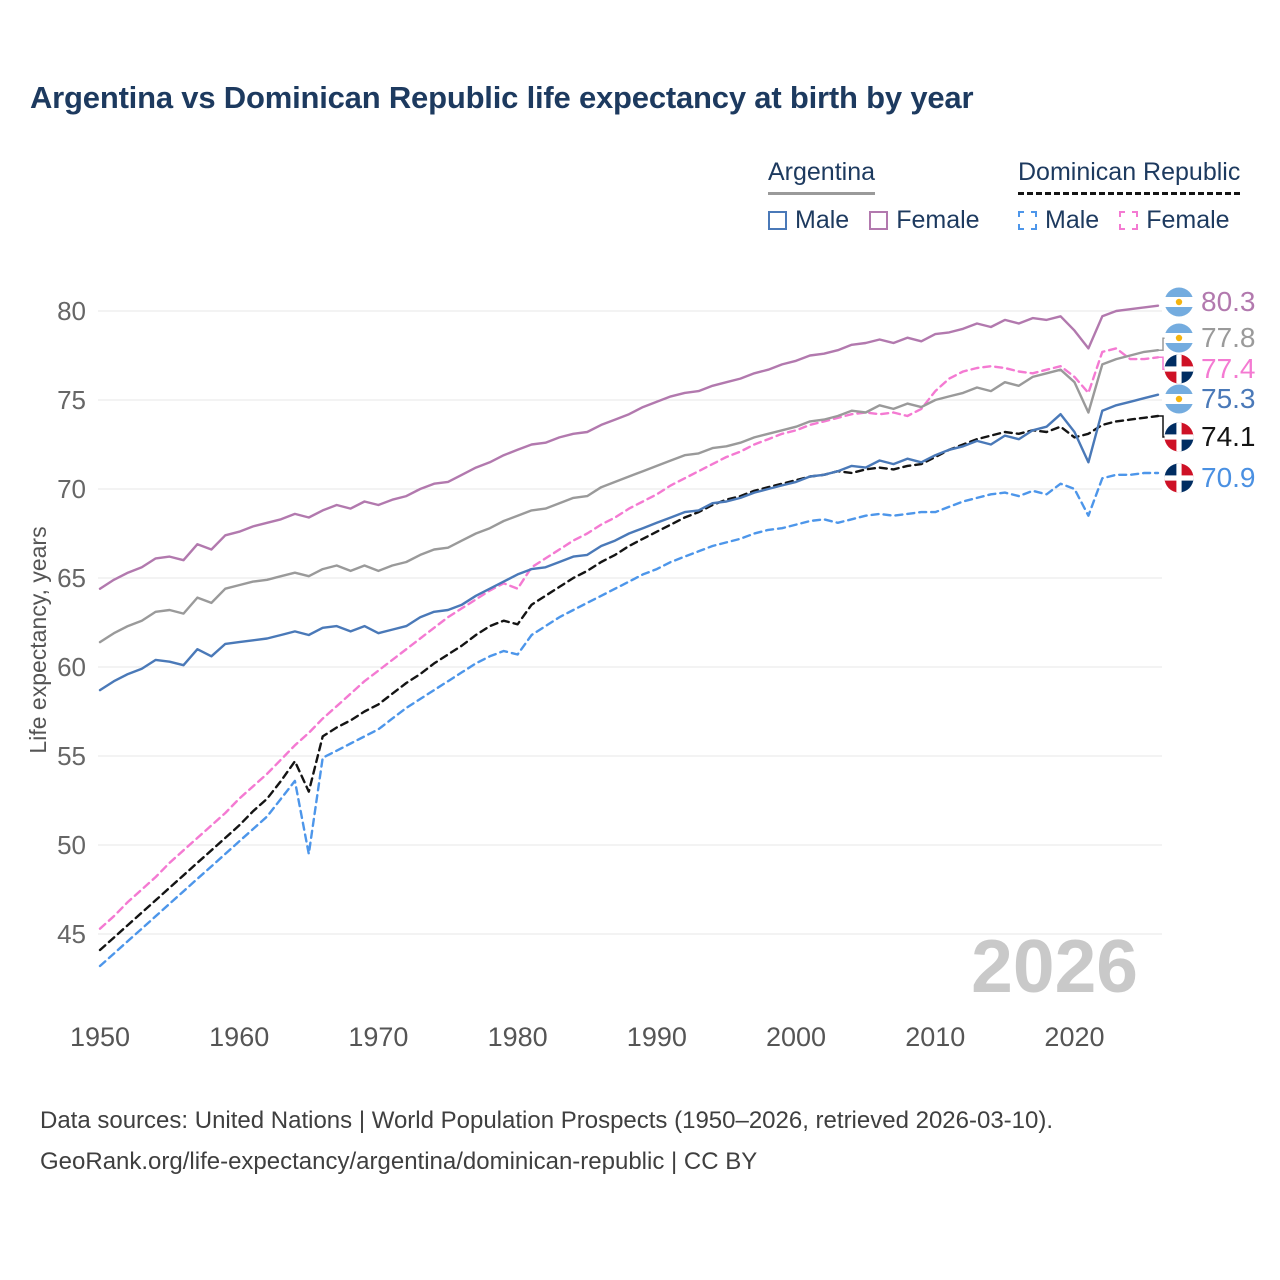 This screenshot has height=1280, width=1280. What do you see at coordinates (1129, 176) in the screenshot?
I see `legend-dominican-republic-label: Dominican Republic` at bounding box center [1129, 176].